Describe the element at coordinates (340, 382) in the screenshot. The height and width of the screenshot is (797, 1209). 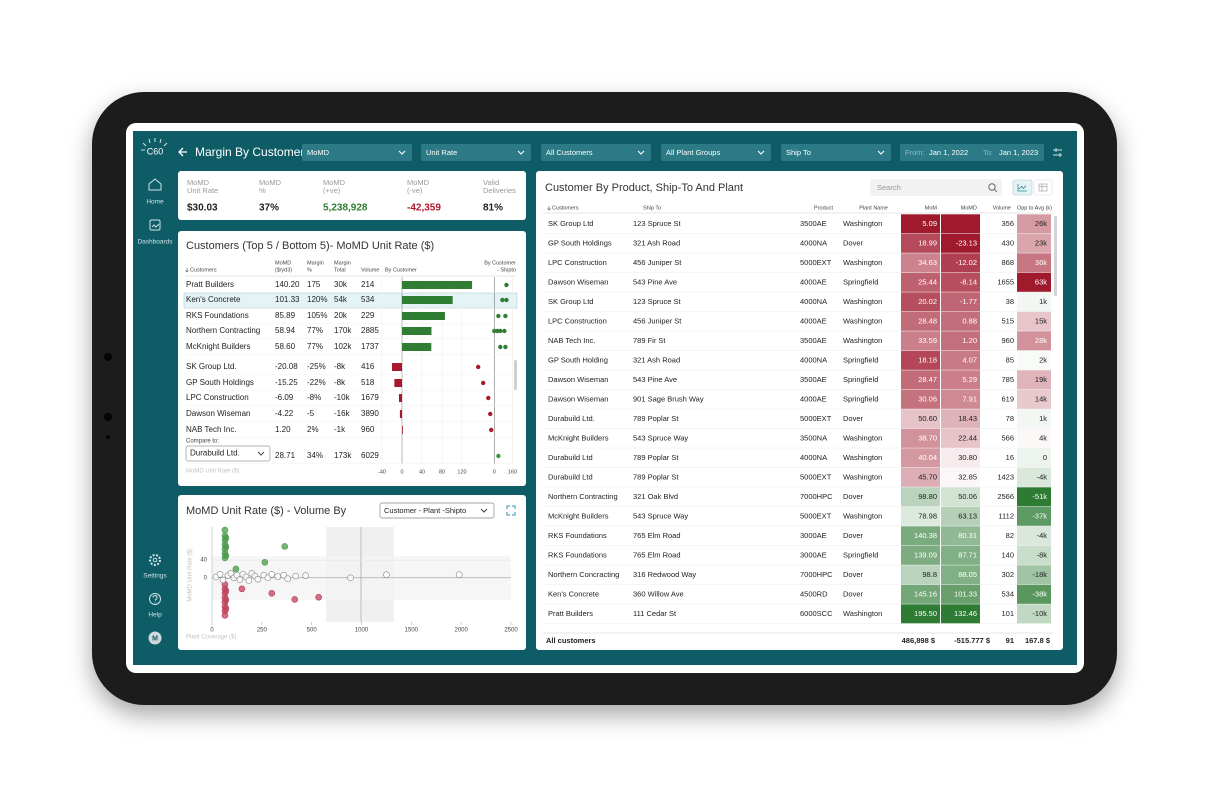
I see `cell: -8k` at that location.